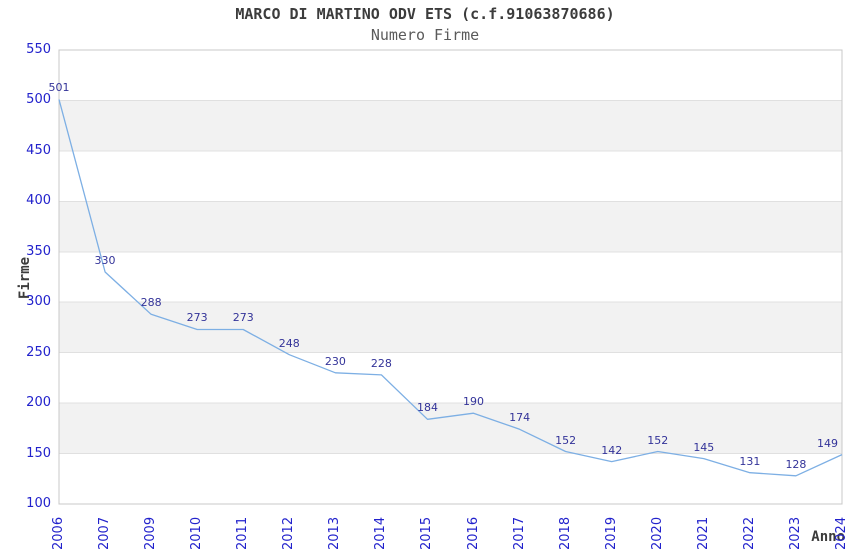 This screenshot has width=850, height=550. What do you see at coordinates (749, 533) in the screenshot?
I see `x-tick-label: 2022` at bounding box center [749, 533].